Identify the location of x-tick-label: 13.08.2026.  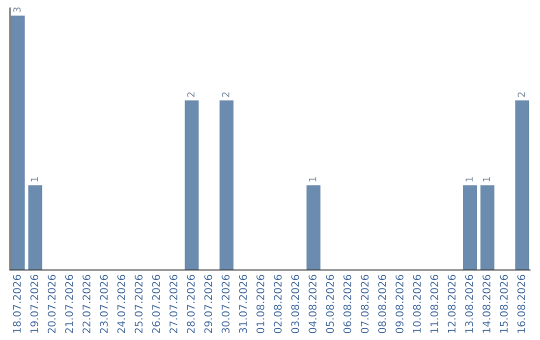
(469, 303).